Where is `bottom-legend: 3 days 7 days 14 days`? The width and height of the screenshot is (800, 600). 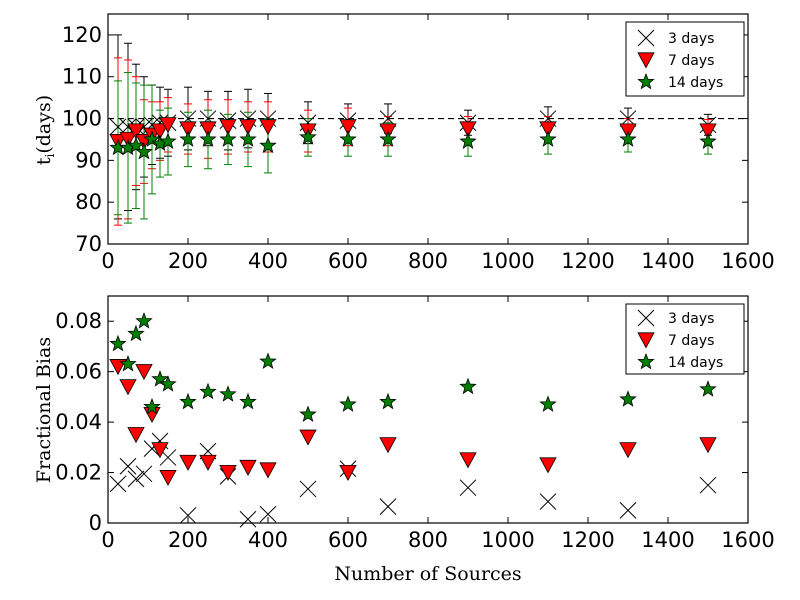
bottom-legend: 3 days 7 days 14 days is located at coordinates (685, 339).